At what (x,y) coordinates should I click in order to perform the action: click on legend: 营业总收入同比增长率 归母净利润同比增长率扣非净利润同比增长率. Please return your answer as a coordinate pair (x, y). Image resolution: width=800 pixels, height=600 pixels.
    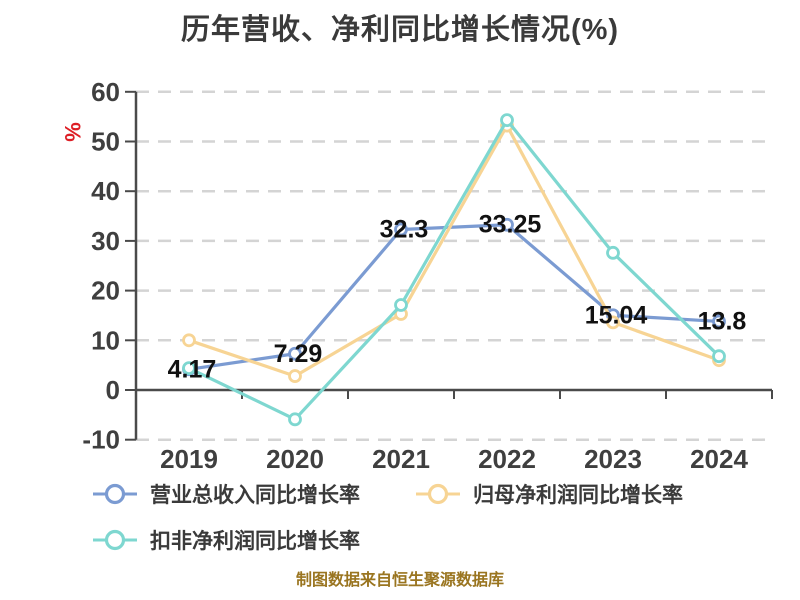
    Looking at the image, I should click on (422, 517).